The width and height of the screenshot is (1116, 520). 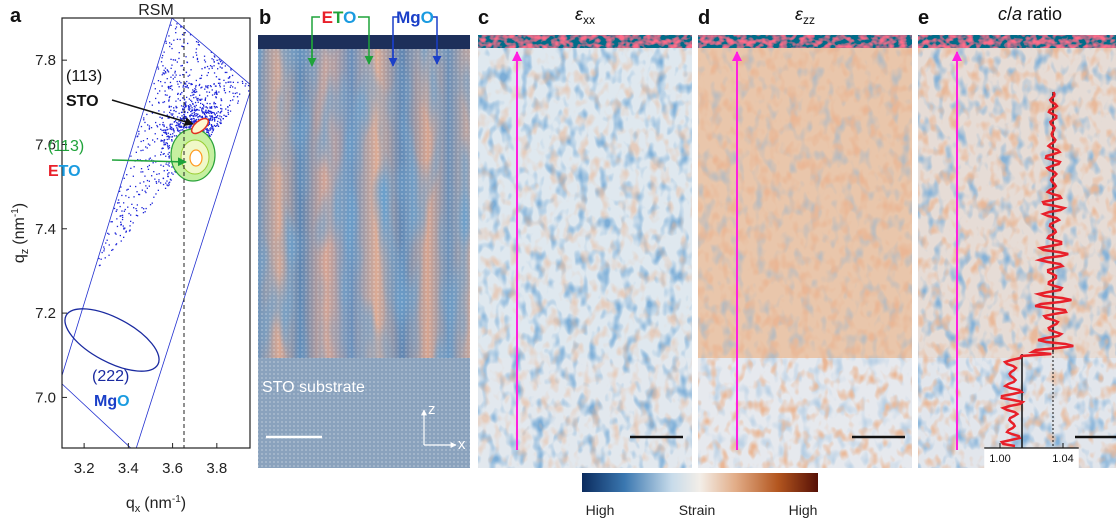 I want to click on surface-band, so click(x=1017, y=41).